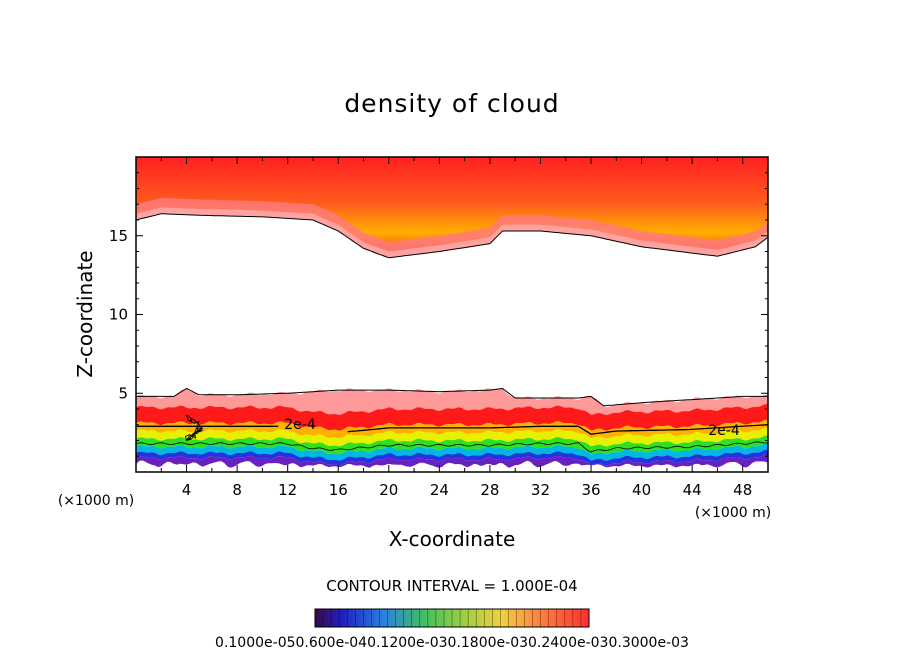 This screenshot has width=904, height=654. I want to click on x-tick-label: 20, so click(388, 490).